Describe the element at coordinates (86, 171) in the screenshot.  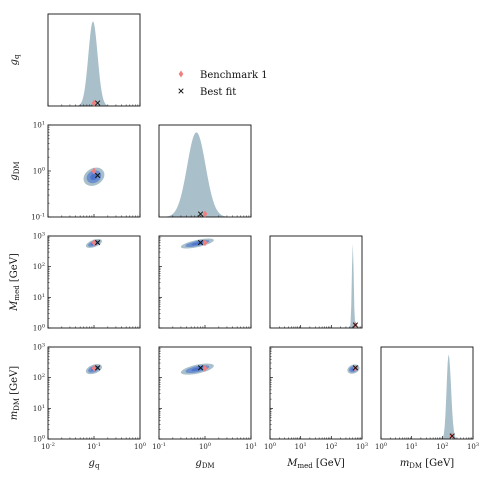
I see `joint-panel-g_DM-vs-g_q: 10⁻¹ 10⁰ 10¹` at that location.